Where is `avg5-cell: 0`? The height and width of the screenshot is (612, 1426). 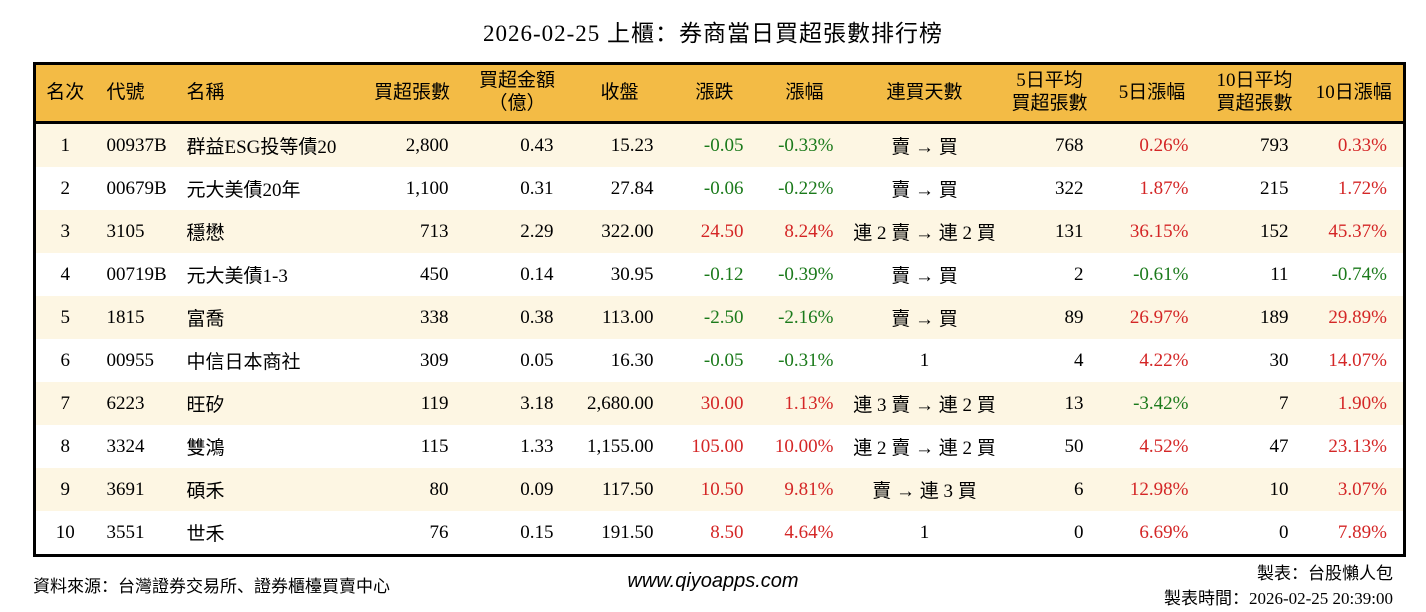
avg5-cell: 0 is located at coordinates (1079, 532).